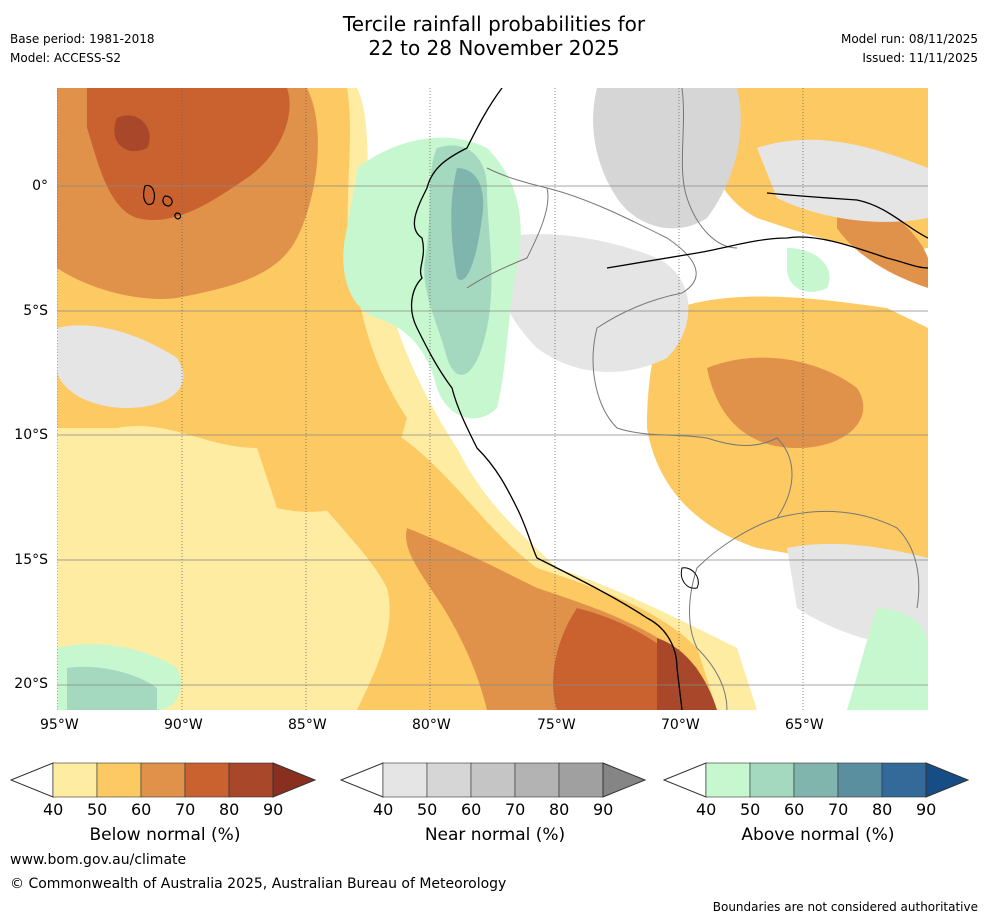  What do you see at coordinates (947, 780) in the screenshot?
I see `above-normal-colorbar-max-extension` at bounding box center [947, 780].